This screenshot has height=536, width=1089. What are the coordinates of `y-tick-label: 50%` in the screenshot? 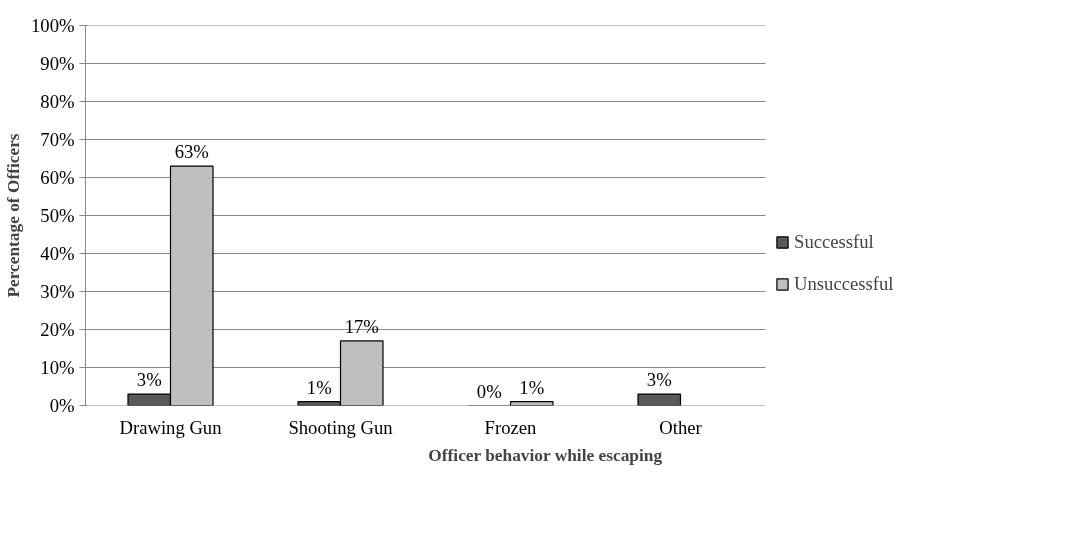 It's located at (57, 215).